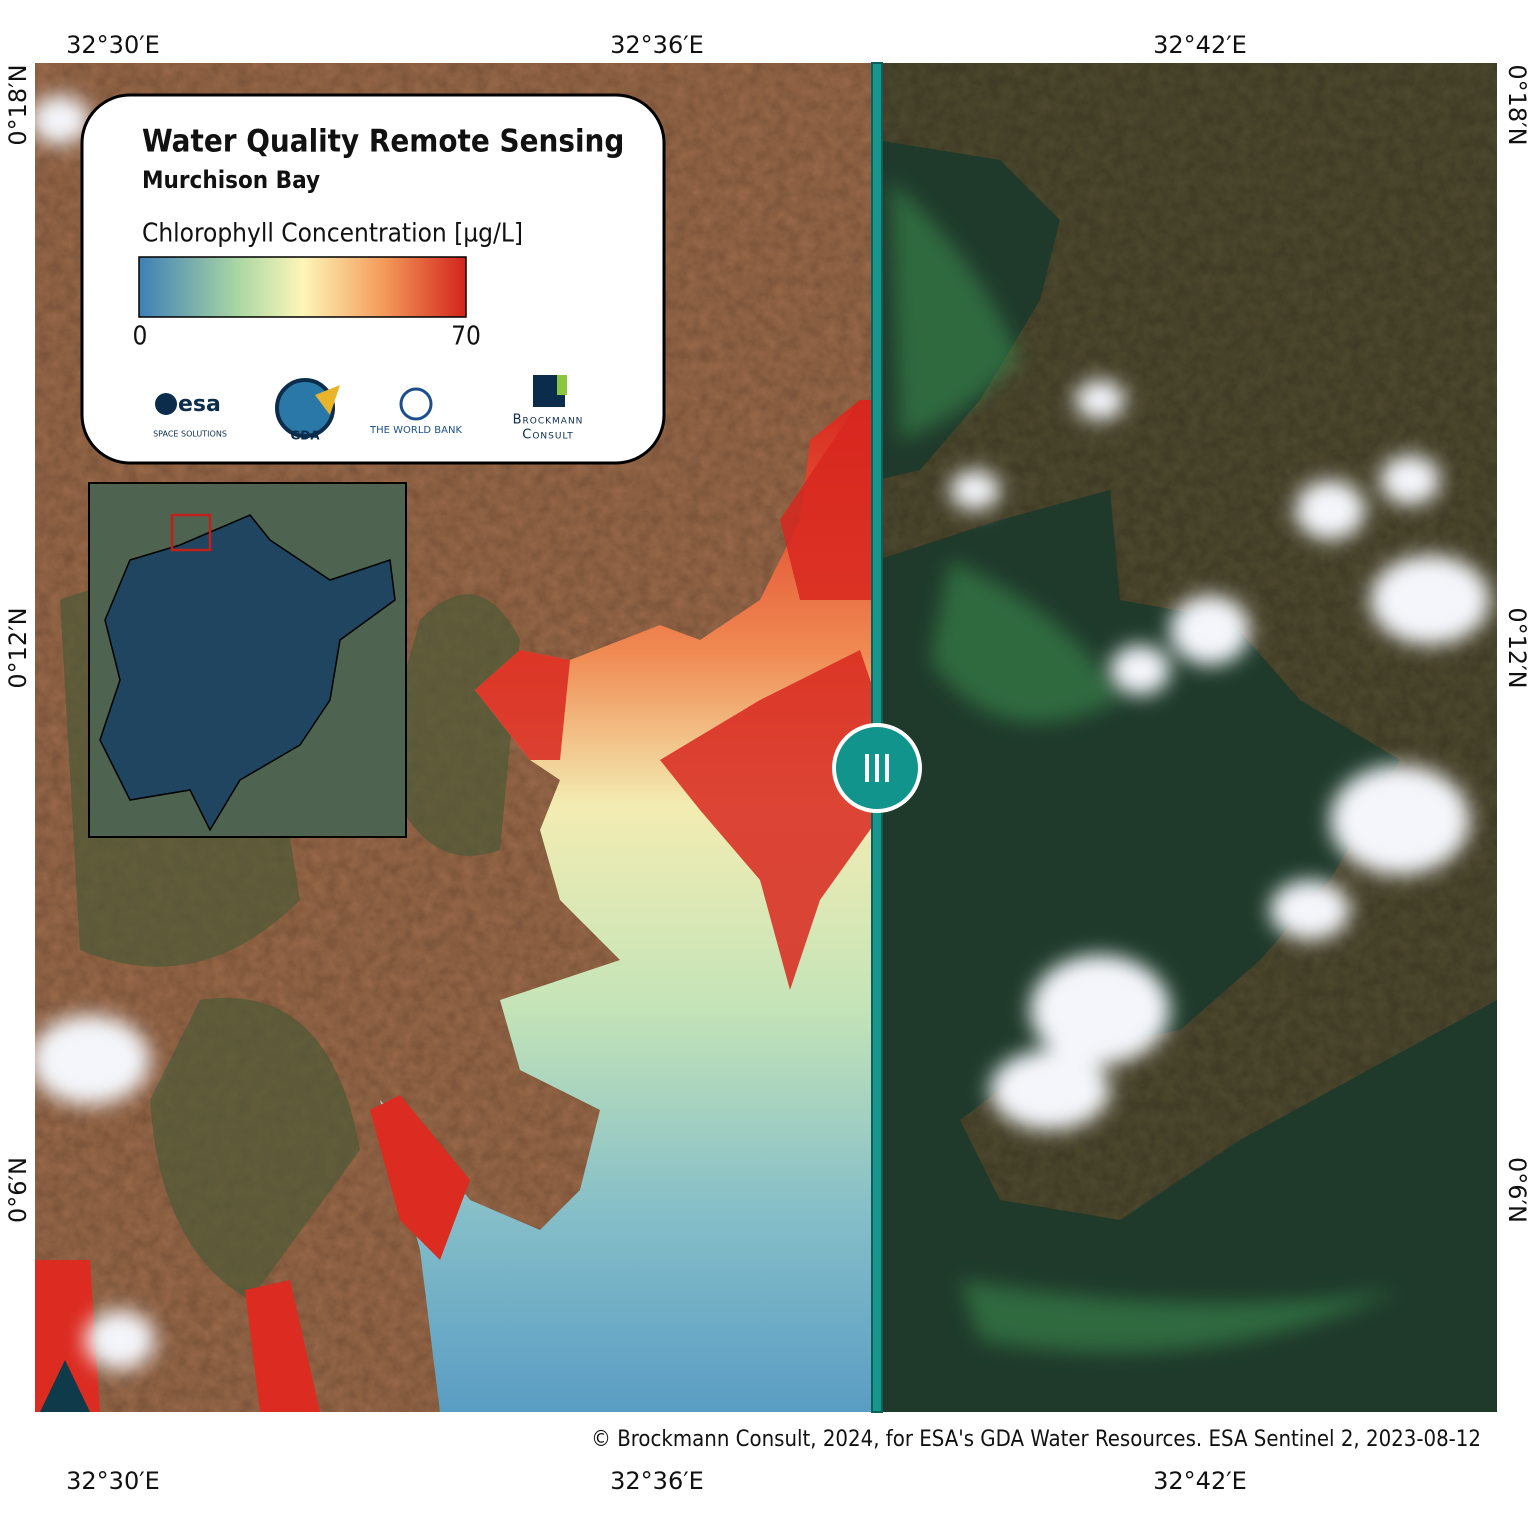 Image resolution: width=1536 pixels, height=1516 pixels. I want to click on north-arrow, so click(65, 1386).